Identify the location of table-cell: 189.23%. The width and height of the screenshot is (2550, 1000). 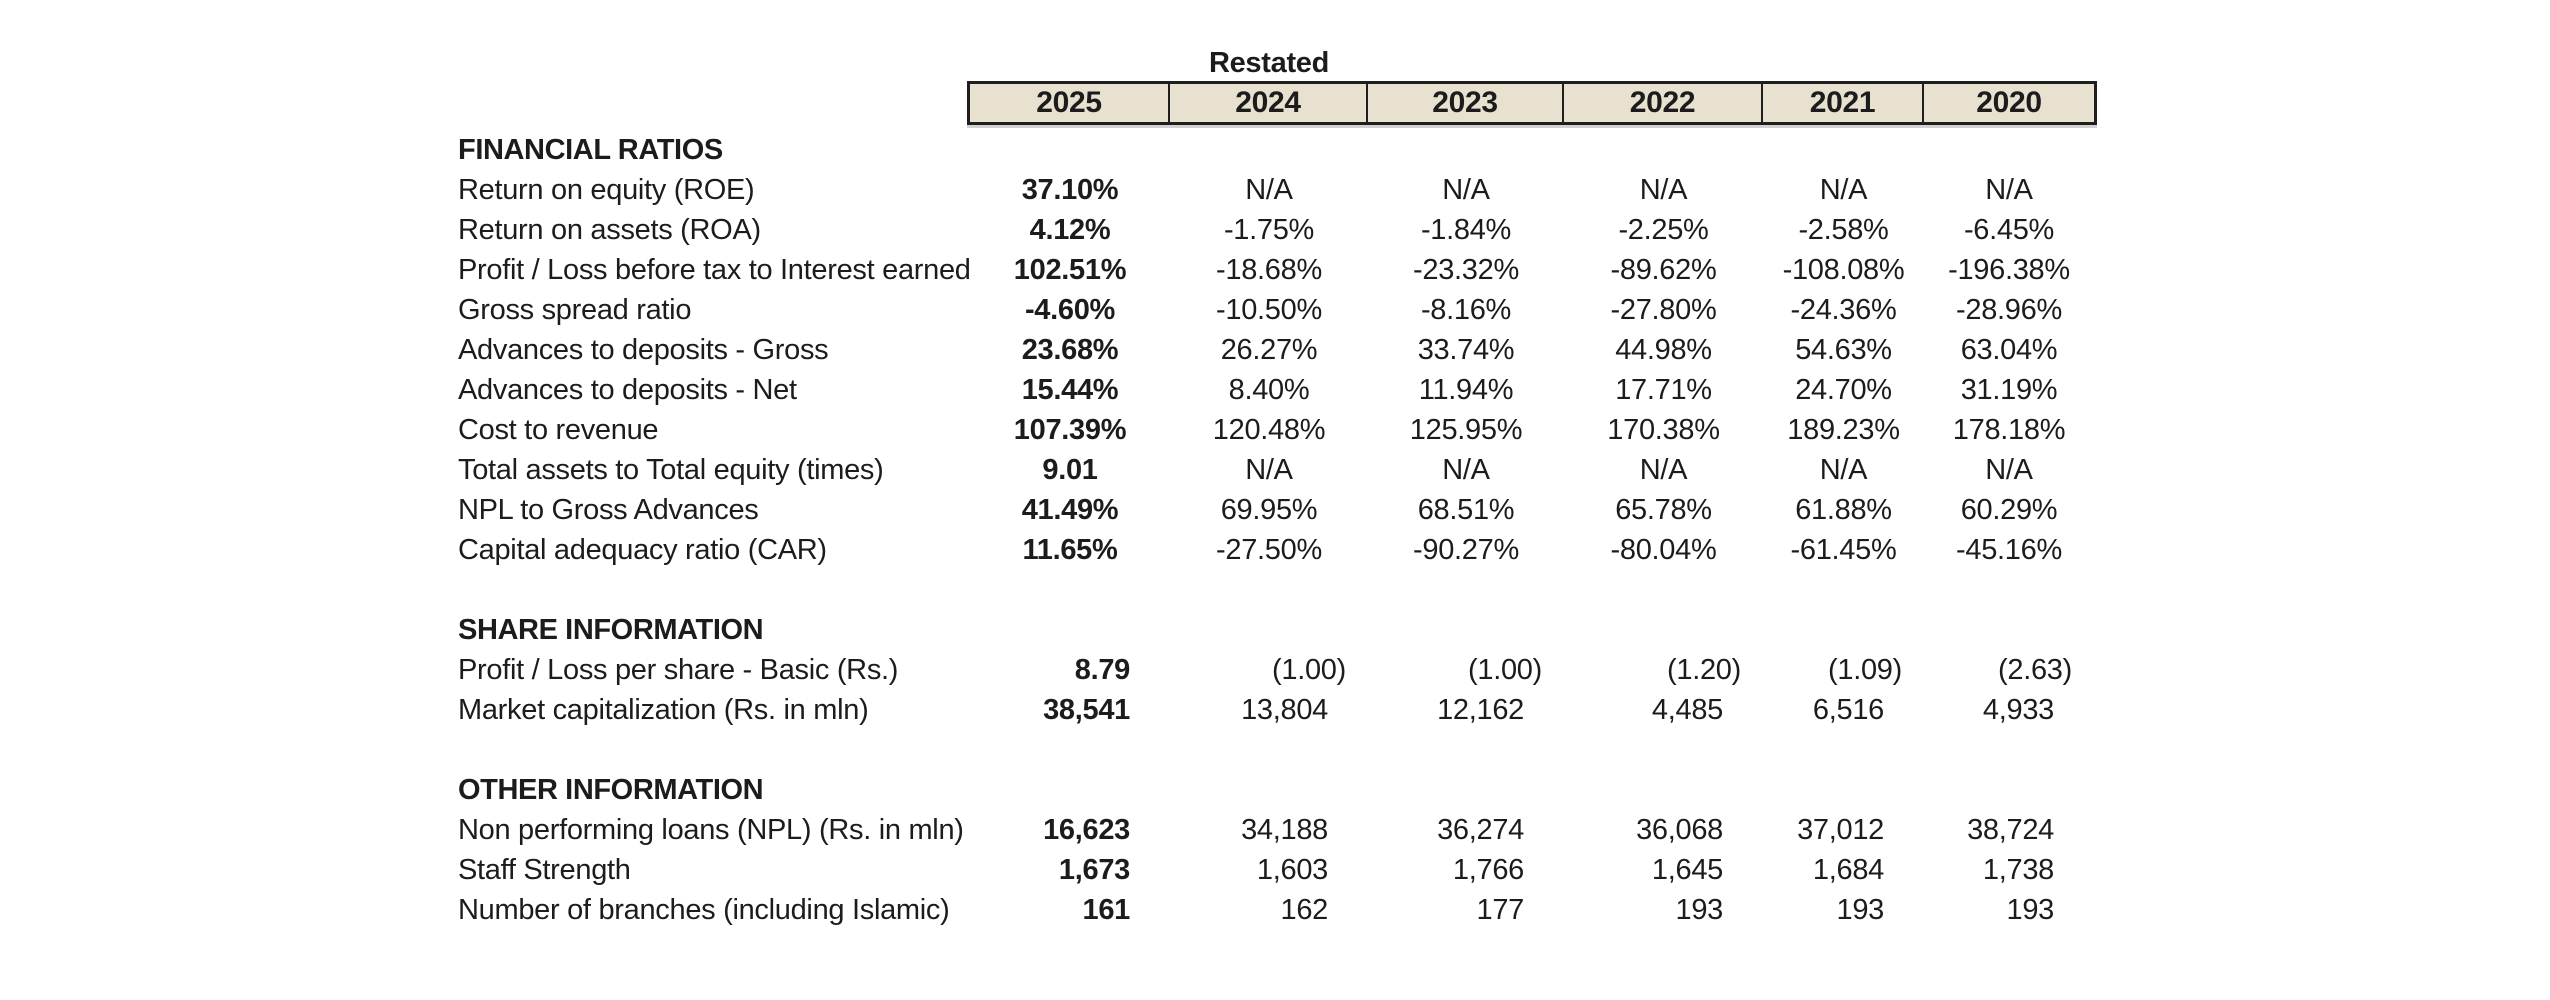
(1843, 430).